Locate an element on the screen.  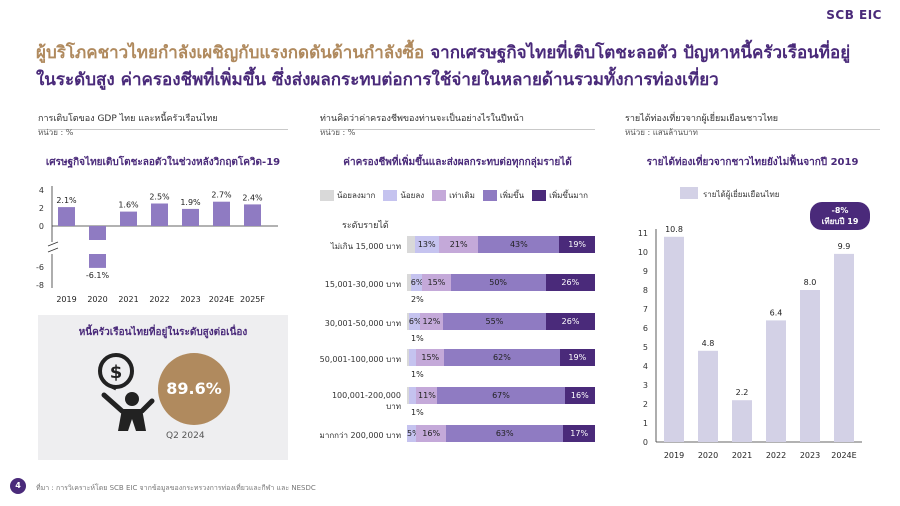
gdp-ytick: 2 is located at coordinates (41, 208).